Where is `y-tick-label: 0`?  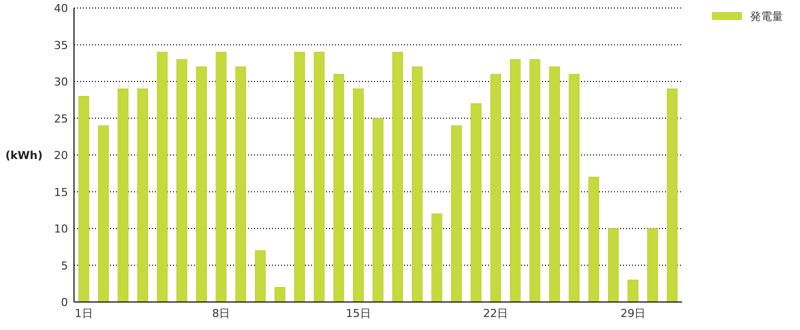
y-tick-label: 0 is located at coordinates (64, 302).